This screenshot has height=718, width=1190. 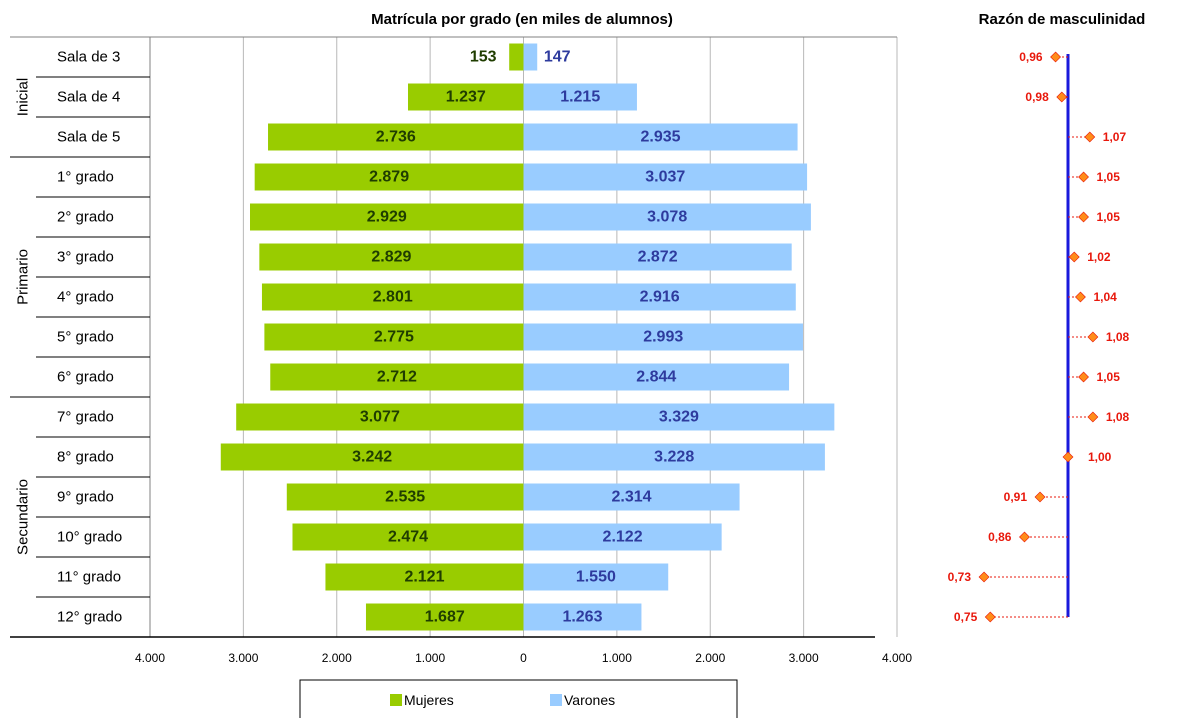 What do you see at coordinates (85, 497) in the screenshot?
I see `category-label: 9° grado` at bounding box center [85, 497].